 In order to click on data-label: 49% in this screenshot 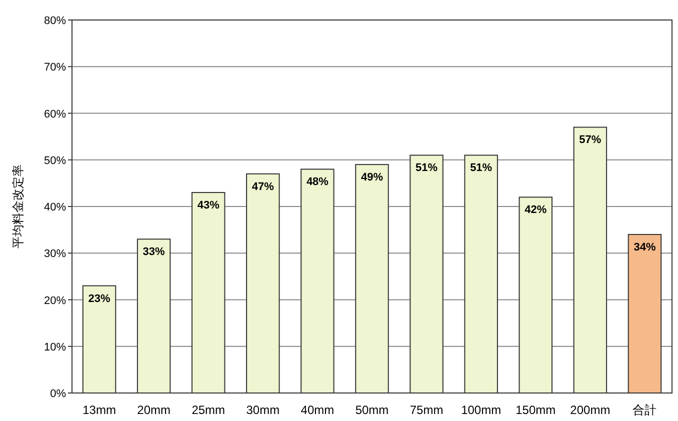, I will do `click(372, 178)`.